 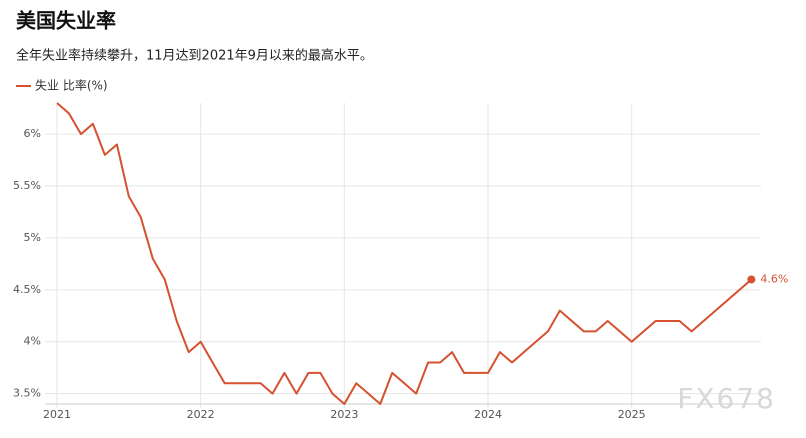 What do you see at coordinates (32, 133) in the screenshot?
I see `y-tick-label: 6%` at bounding box center [32, 133].